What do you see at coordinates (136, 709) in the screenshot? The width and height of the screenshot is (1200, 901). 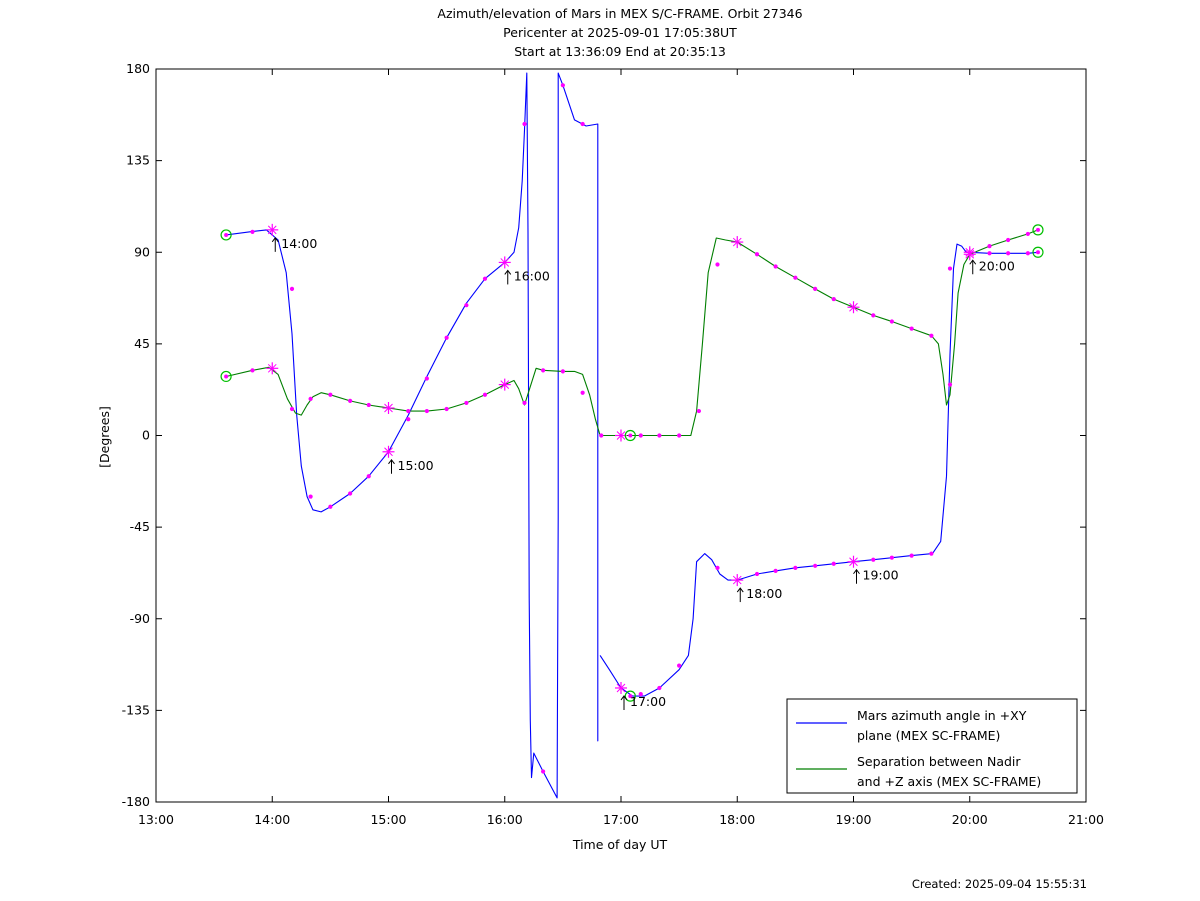 I see `y-tick-label: -135` at bounding box center [136, 709].